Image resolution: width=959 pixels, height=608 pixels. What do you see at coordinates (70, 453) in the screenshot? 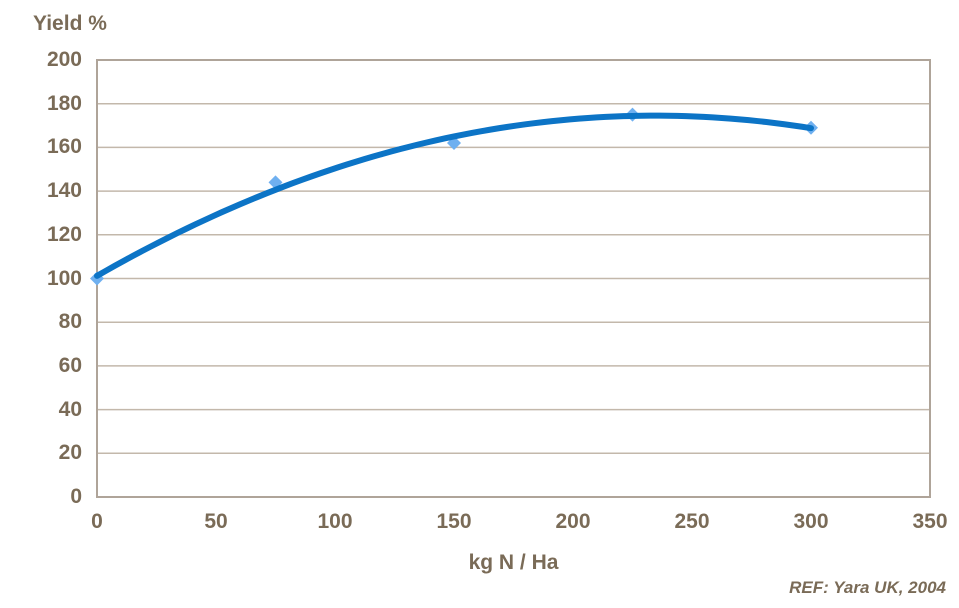
I see `y-tick-label: 20` at bounding box center [70, 453].